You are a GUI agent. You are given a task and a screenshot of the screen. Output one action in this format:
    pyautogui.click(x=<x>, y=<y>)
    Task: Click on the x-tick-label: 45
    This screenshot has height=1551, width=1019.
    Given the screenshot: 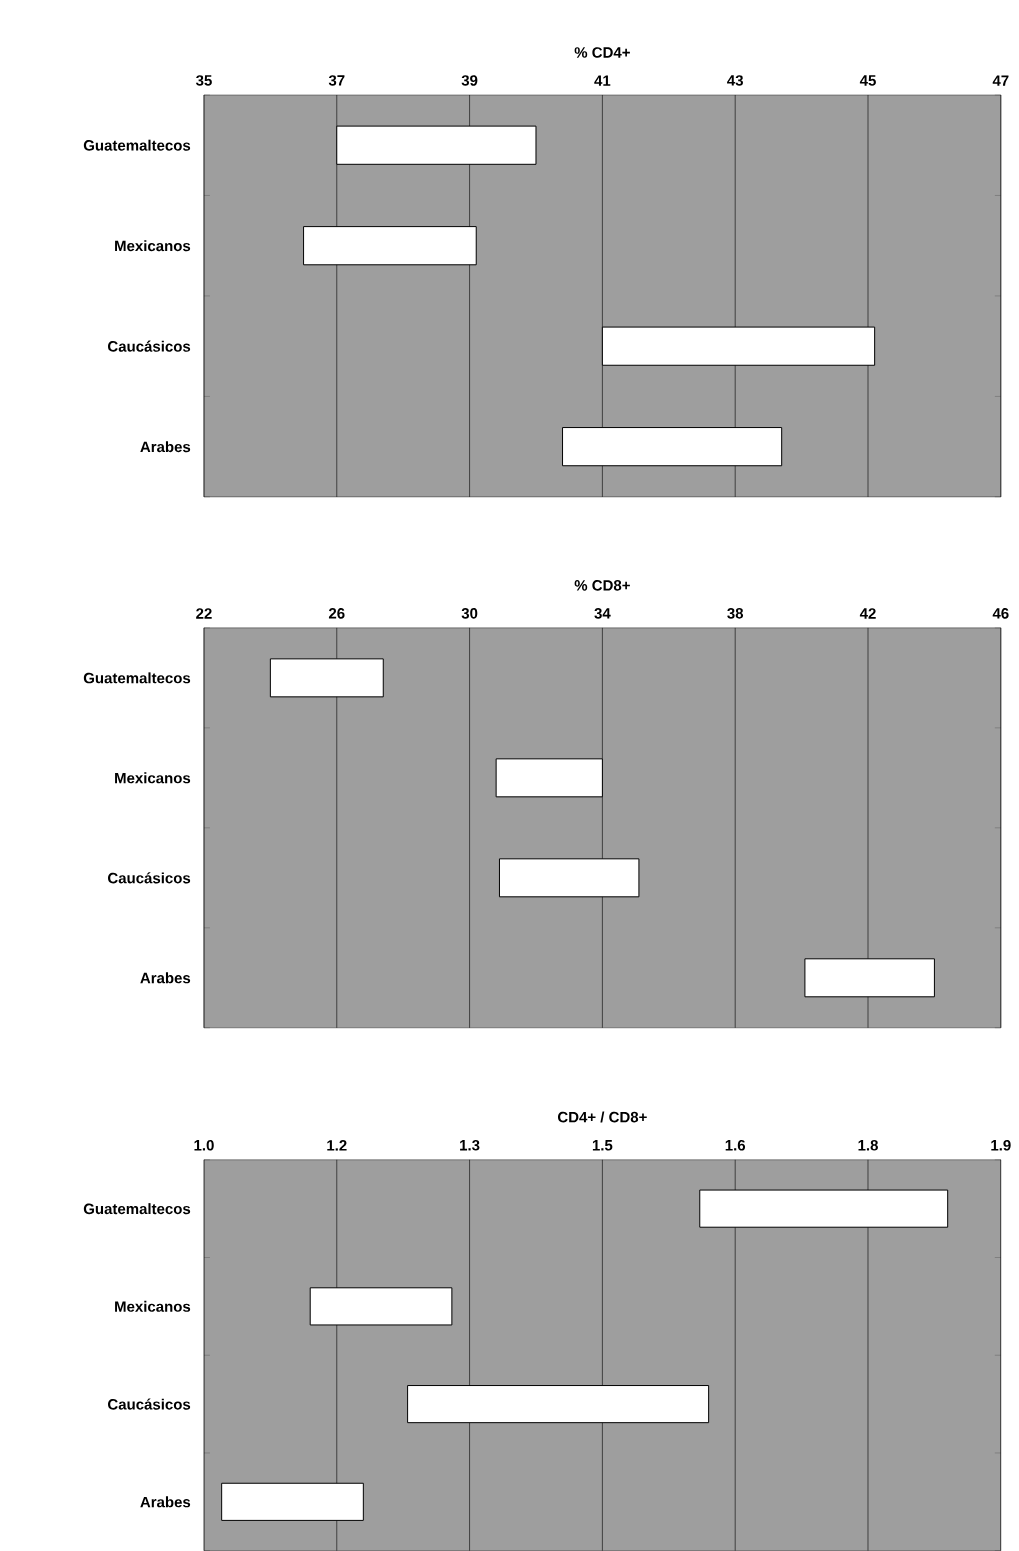 What is the action you would take?
    pyautogui.click(x=868, y=80)
    